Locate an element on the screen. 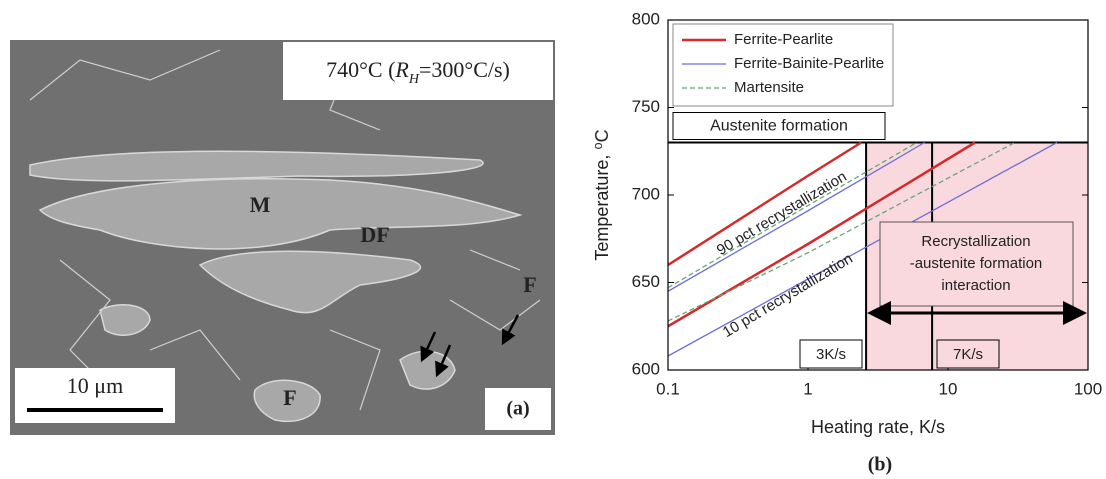  legend-label: Ferrite-Bainite-Pearlite is located at coordinates (809, 63).